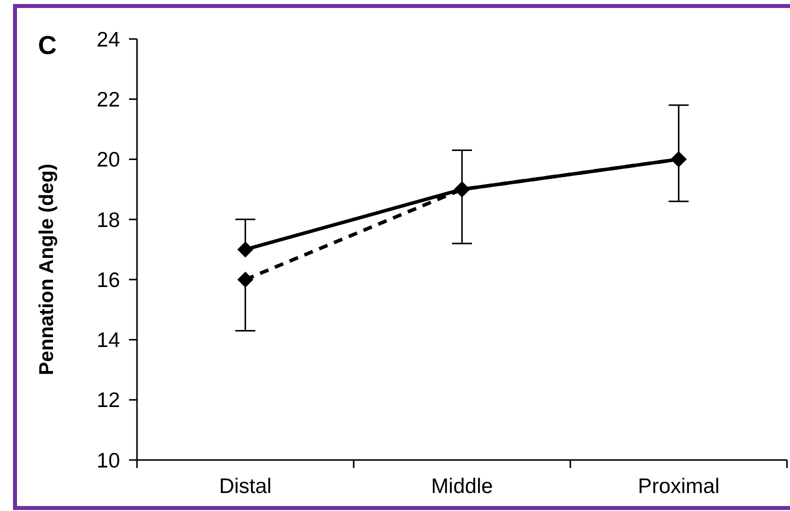 Image resolution: width=790 pixels, height=511 pixels. I want to click on y-tick-label: 12, so click(108, 400).